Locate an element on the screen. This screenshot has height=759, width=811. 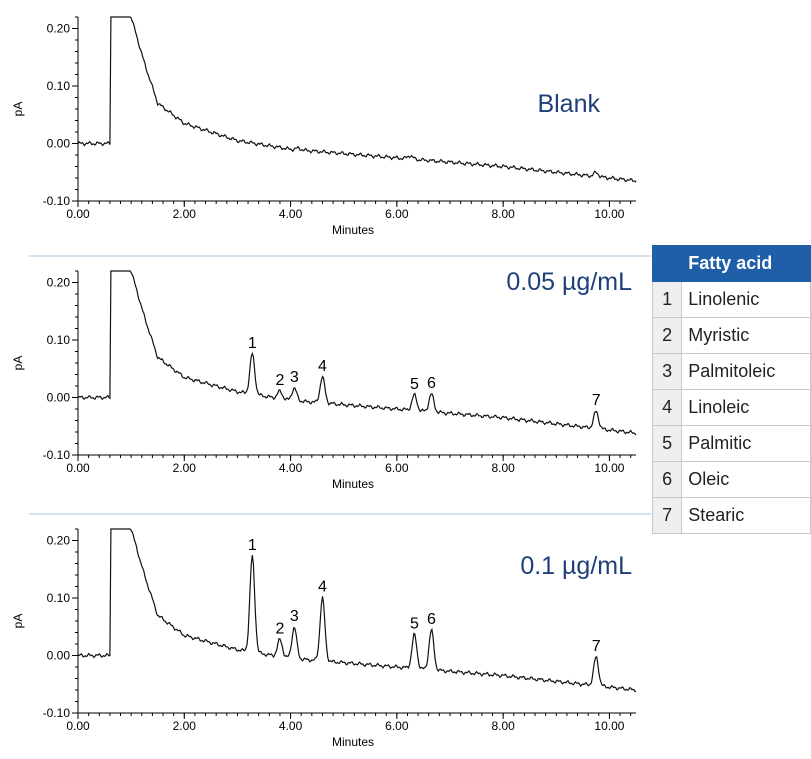
table-row: 4 Linoleic is located at coordinates (732, 408).